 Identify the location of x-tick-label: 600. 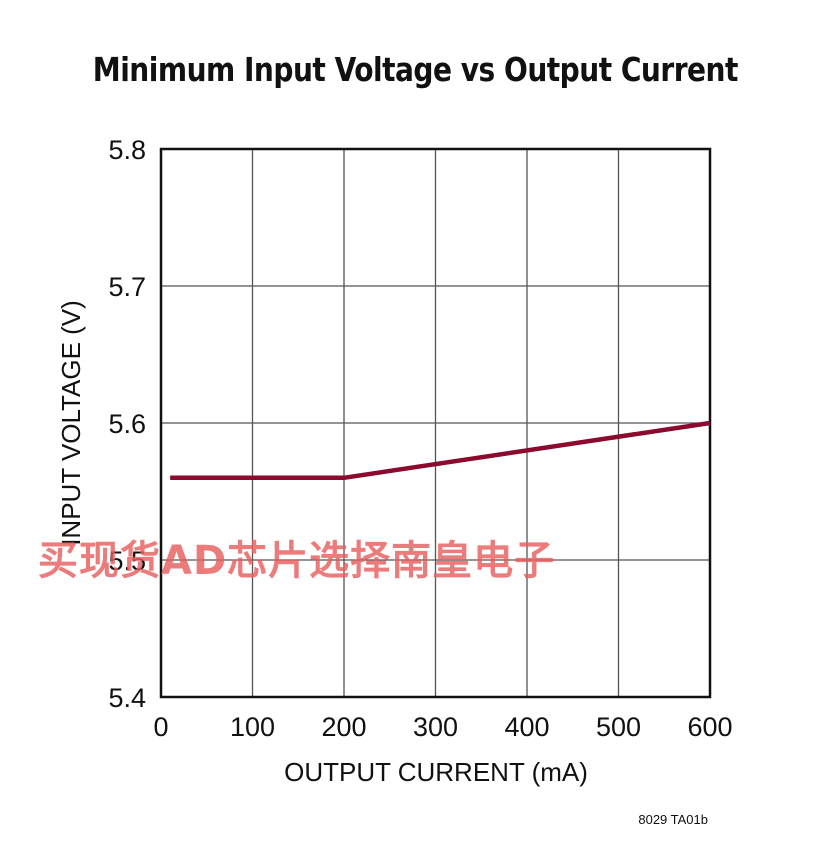
(709, 727).